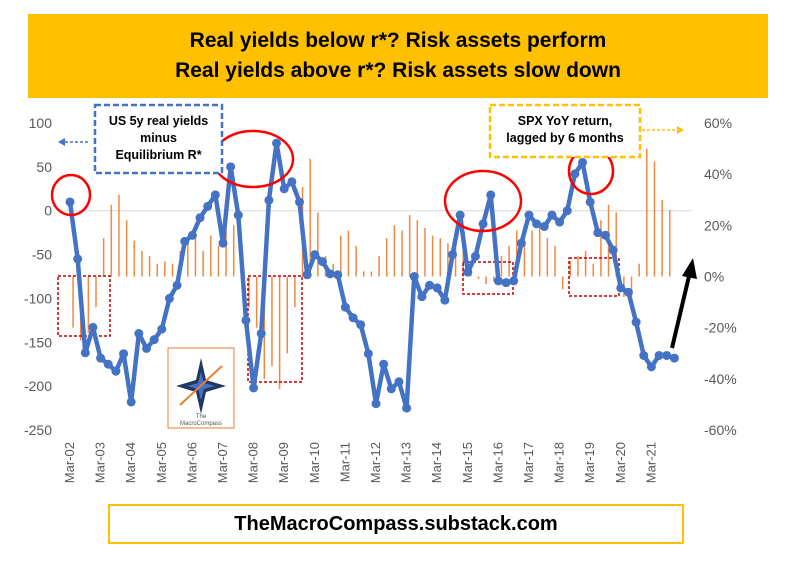  I want to click on x-label-19: Mar-21, so click(650, 462).